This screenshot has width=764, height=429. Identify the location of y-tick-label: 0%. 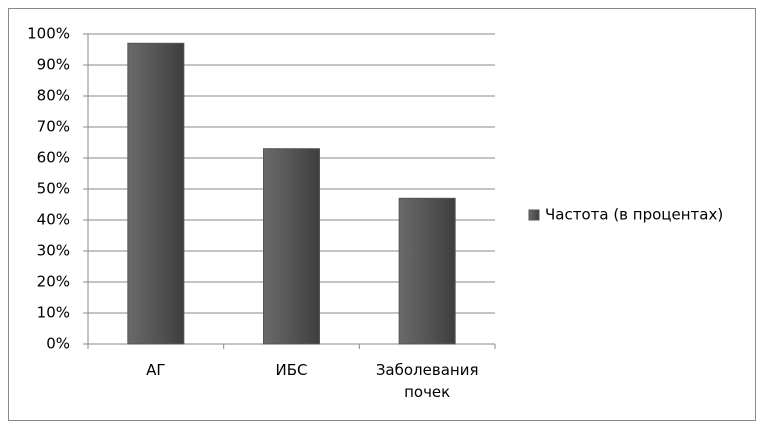
(58, 344).